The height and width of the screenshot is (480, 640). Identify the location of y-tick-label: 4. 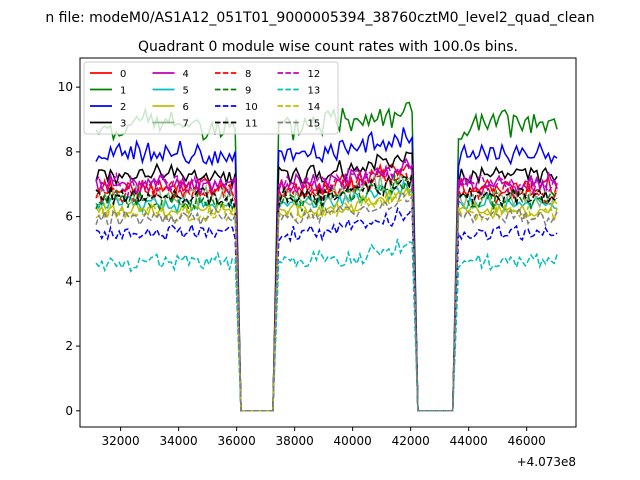
(69, 281).